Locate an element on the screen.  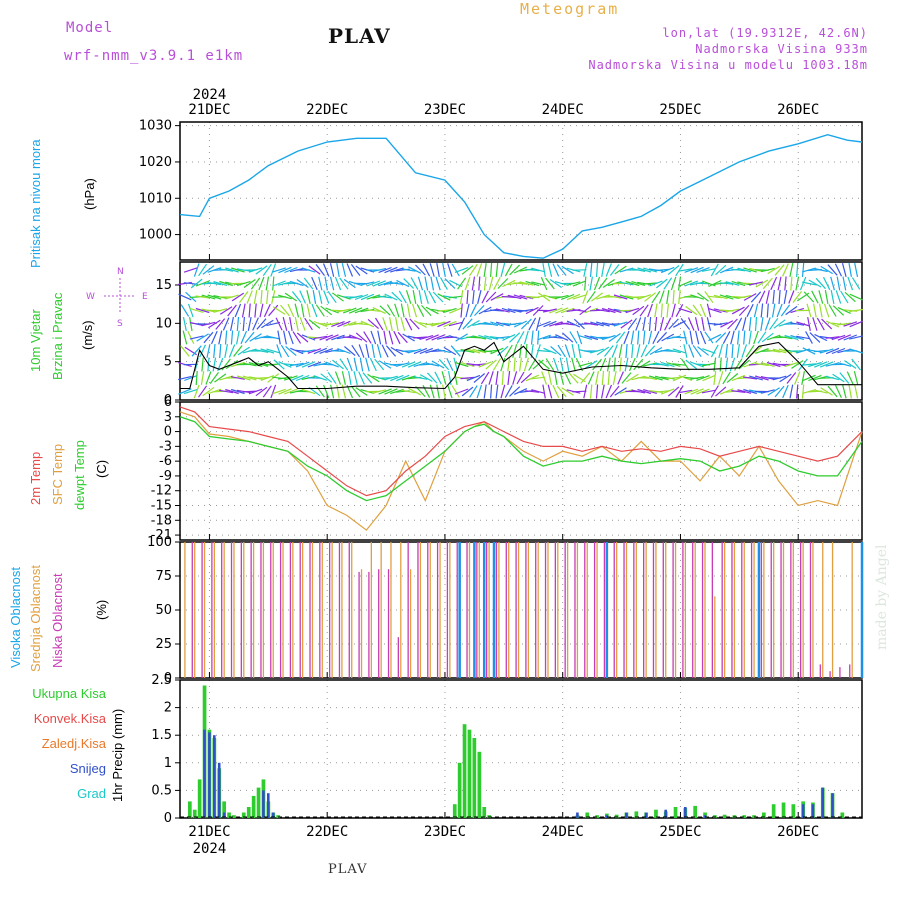
precip-bar-snow is located at coordinates (832, 805).